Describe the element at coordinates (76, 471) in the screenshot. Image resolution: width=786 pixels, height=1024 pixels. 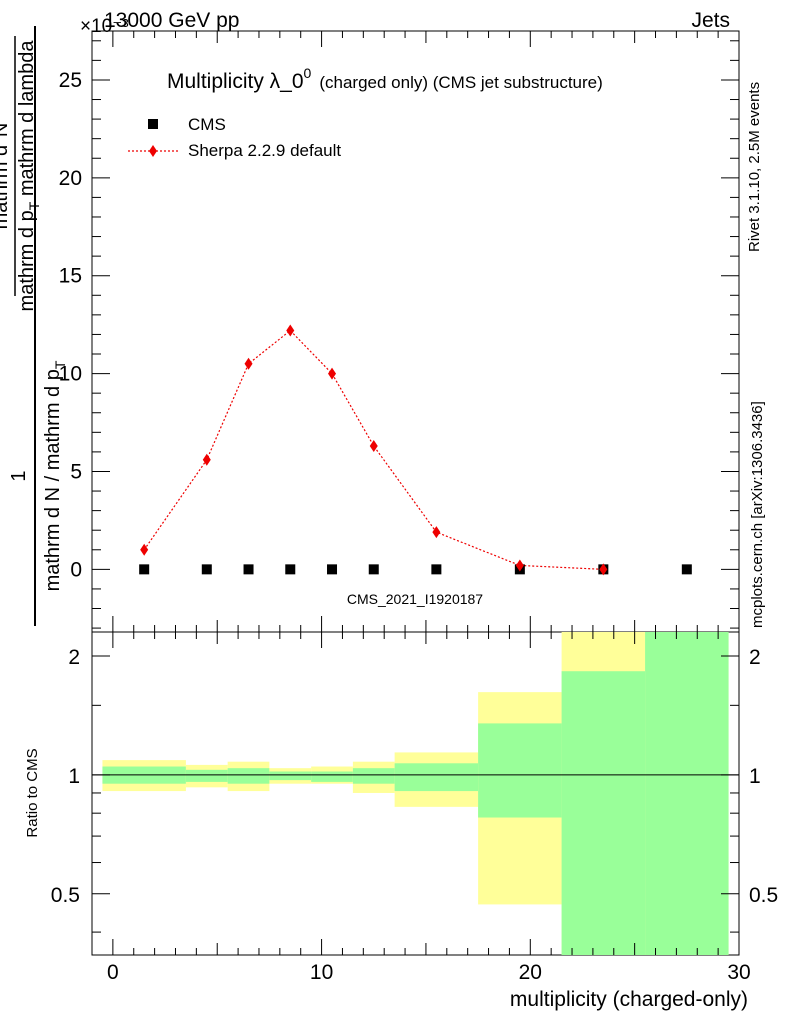
I see `main-ytick-label: 5` at that location.